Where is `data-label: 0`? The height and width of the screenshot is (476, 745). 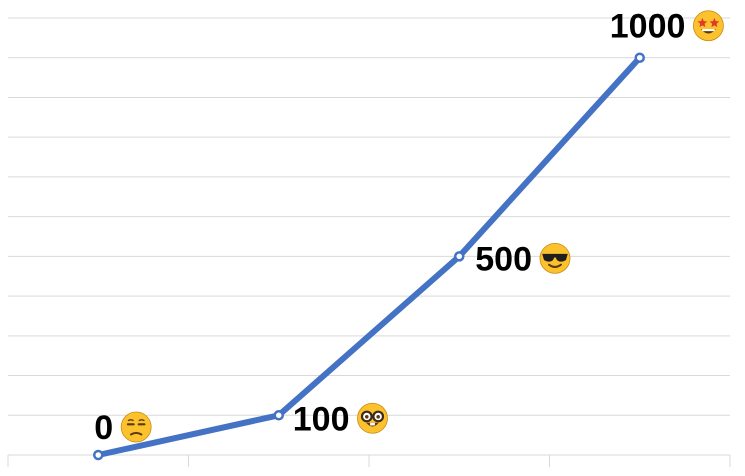
data-label: 0 is located at coordinates (103, 428).